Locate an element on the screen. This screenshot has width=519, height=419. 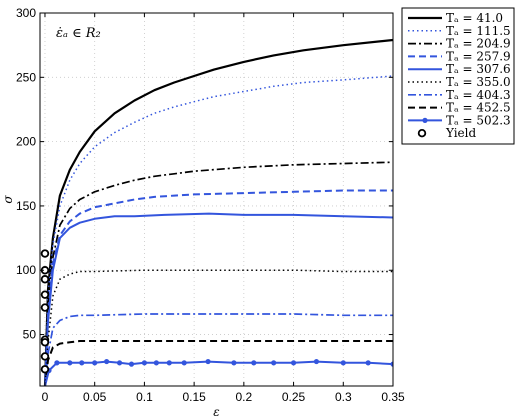
x-tick-label: 0.2 is located at coordinates (244, 397).